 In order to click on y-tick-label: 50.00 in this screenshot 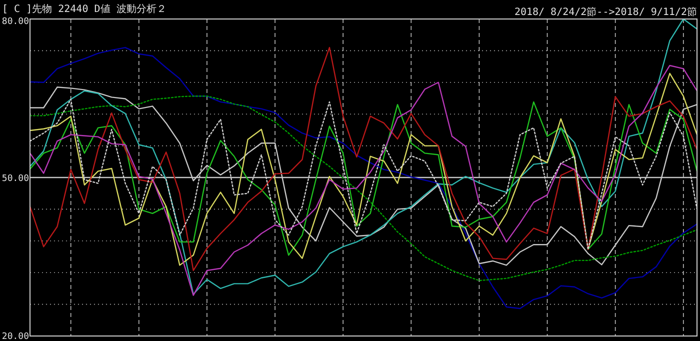, I will do `click(15, 179)`.